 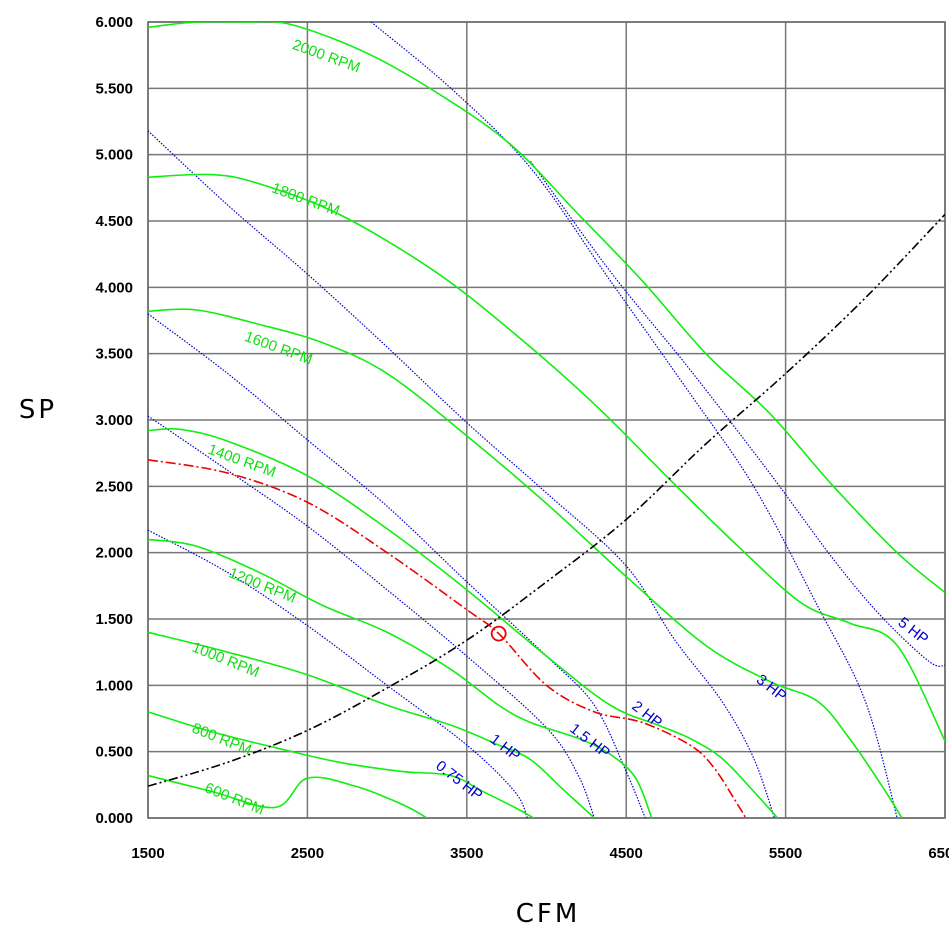 I want to click on y-tick-label: 4.500, so click(x=114, y=221).